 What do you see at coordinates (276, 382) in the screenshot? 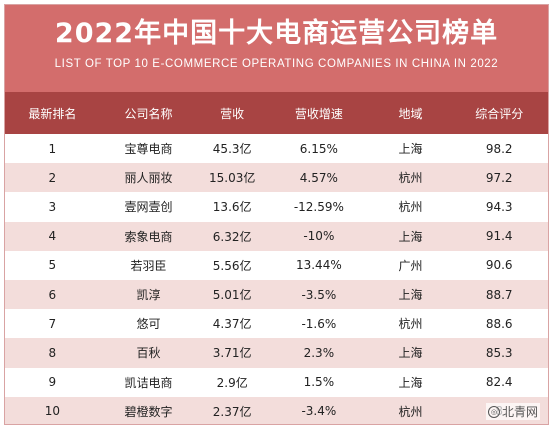
I see `table-row: 9 凯诘电商 2.9亿 1.5% 上海 82.4` at bounding box center [276, 382].